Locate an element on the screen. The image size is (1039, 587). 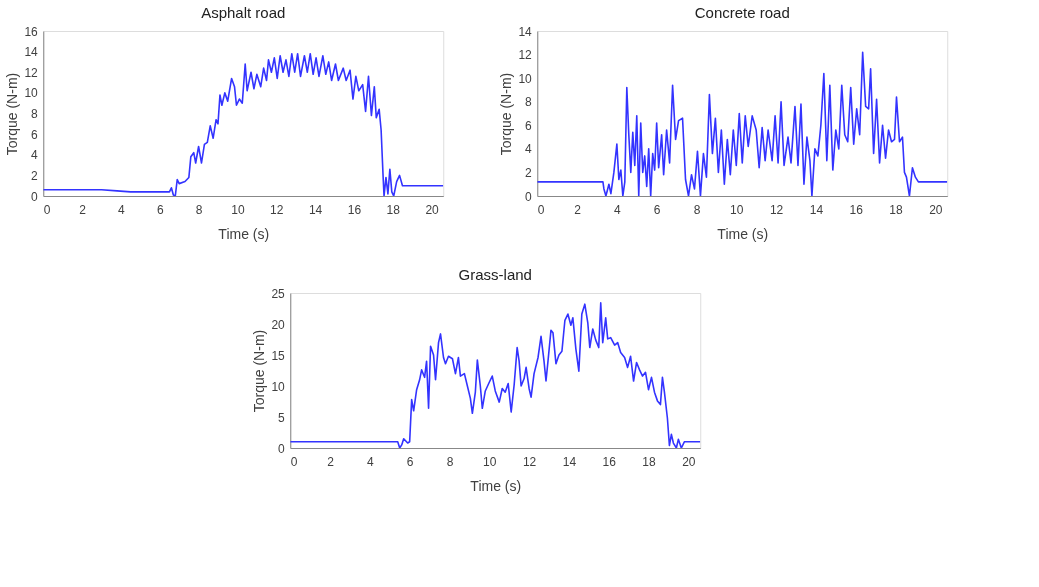
chart-title: Asphalt road is located at coordinates (243, 12).